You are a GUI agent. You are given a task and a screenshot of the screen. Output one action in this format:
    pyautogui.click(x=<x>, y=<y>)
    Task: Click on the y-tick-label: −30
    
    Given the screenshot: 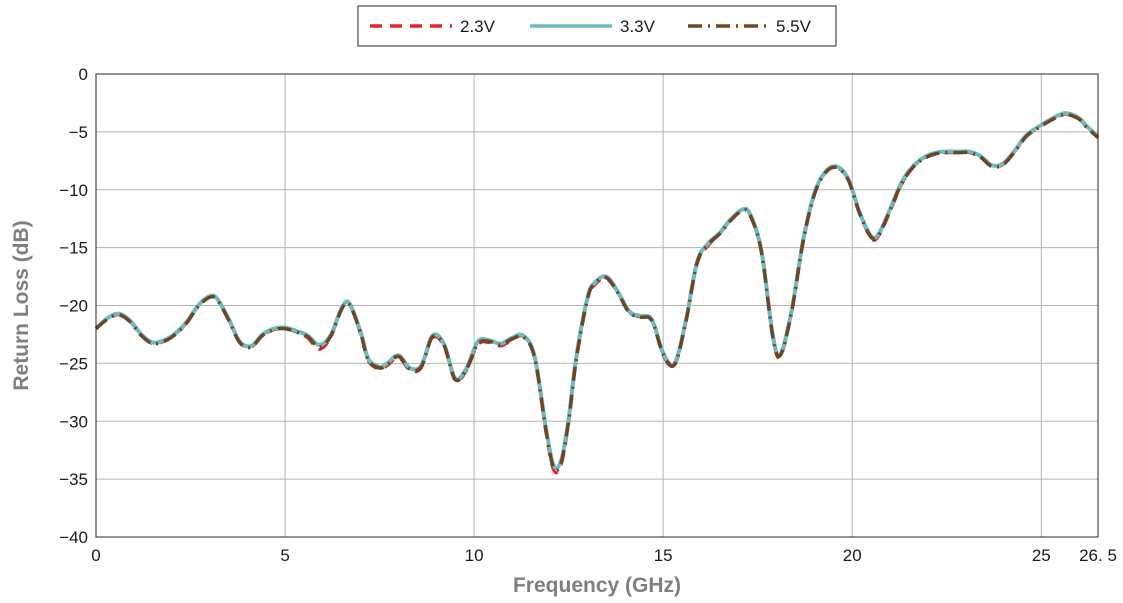 What is the action you would take?
    pyautogui.click(x=73, y=421)
    